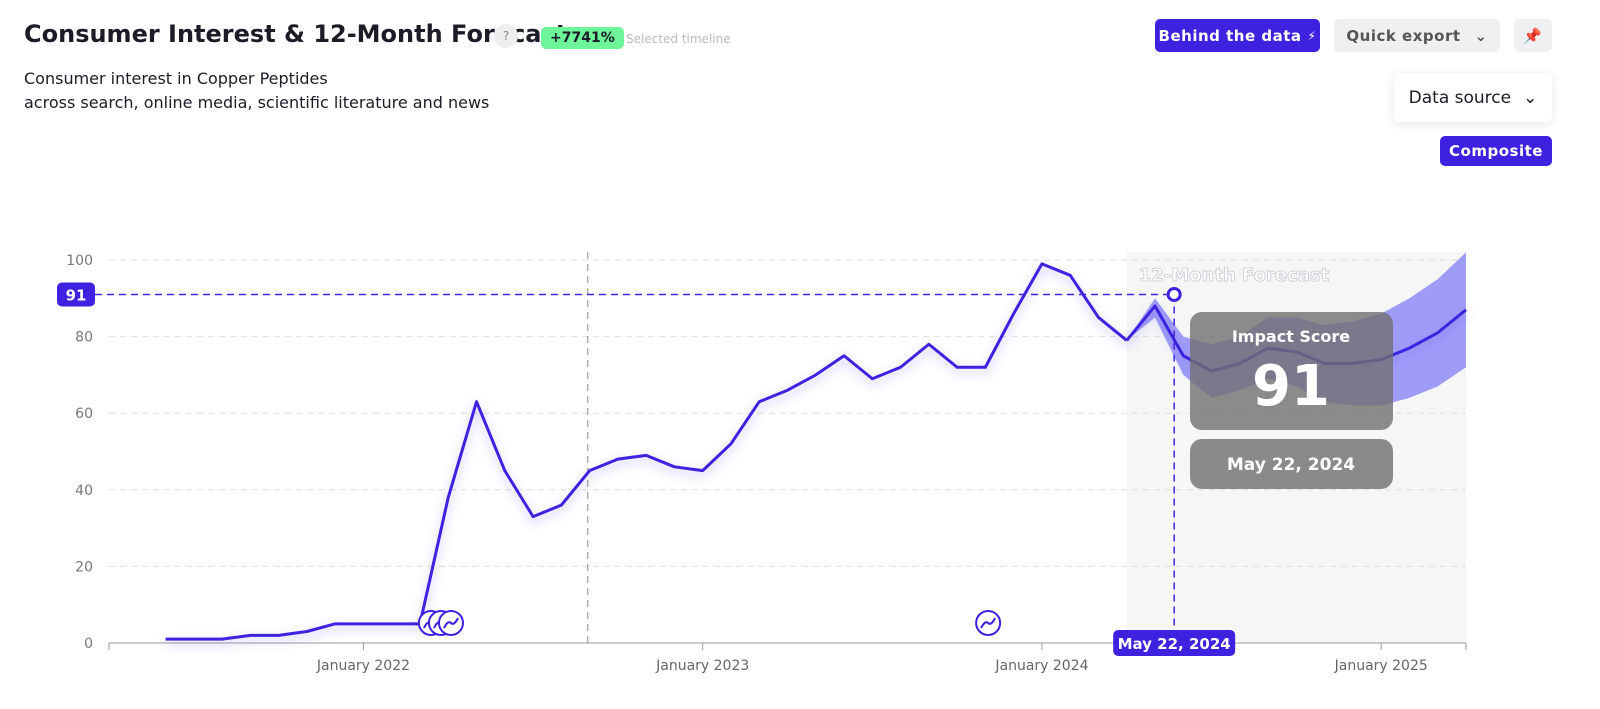  Describe the element at coordinates (88, 644) in the screenshot. I see `y-tick-label: 0` at that location.